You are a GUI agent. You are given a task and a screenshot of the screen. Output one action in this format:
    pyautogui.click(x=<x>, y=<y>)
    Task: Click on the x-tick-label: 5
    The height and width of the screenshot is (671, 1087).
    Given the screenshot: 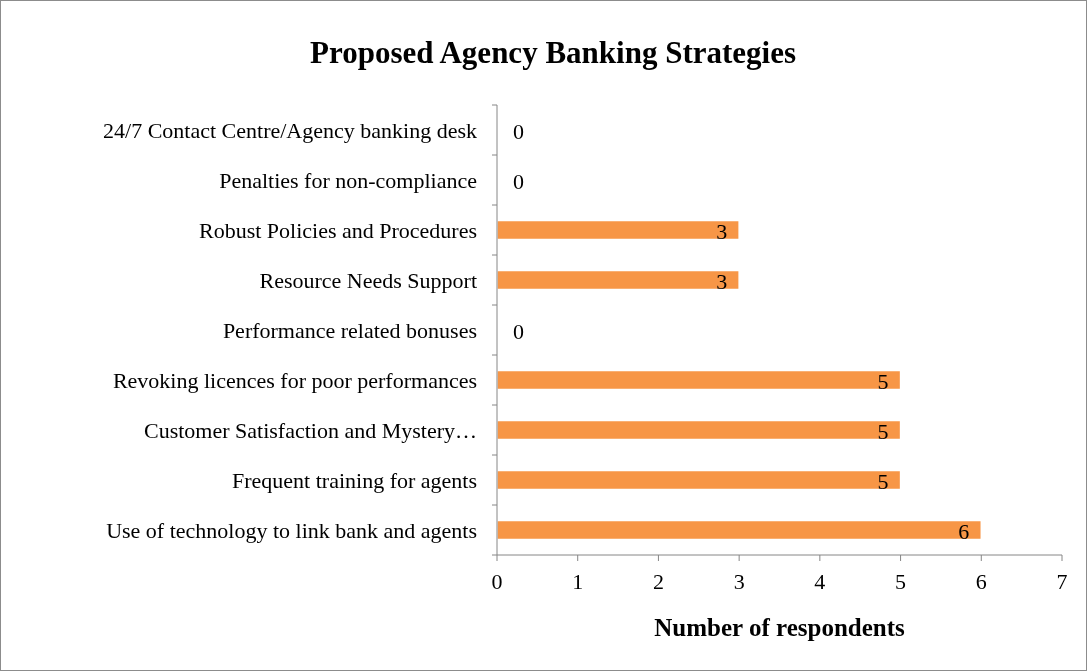 What is the action you would take?
    pyautogui.click(x=901, y=581)
    